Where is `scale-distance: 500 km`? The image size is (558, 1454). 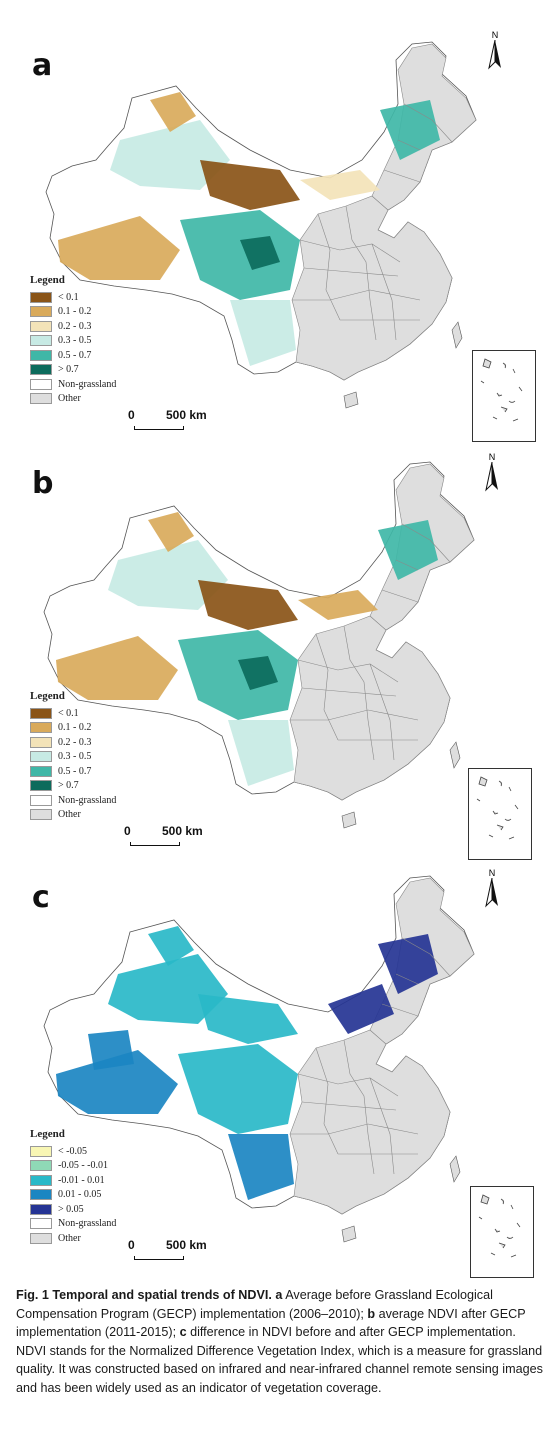 scale-distance: 500 km is located at coordinates (186, 415).